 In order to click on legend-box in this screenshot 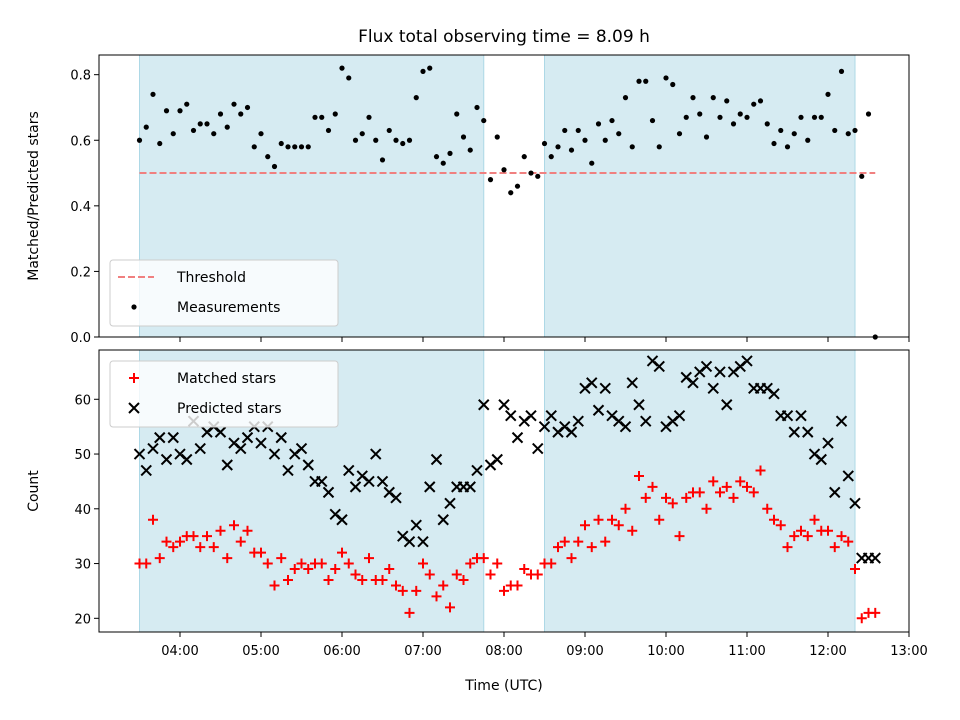, I will do `click(224, 293)`.